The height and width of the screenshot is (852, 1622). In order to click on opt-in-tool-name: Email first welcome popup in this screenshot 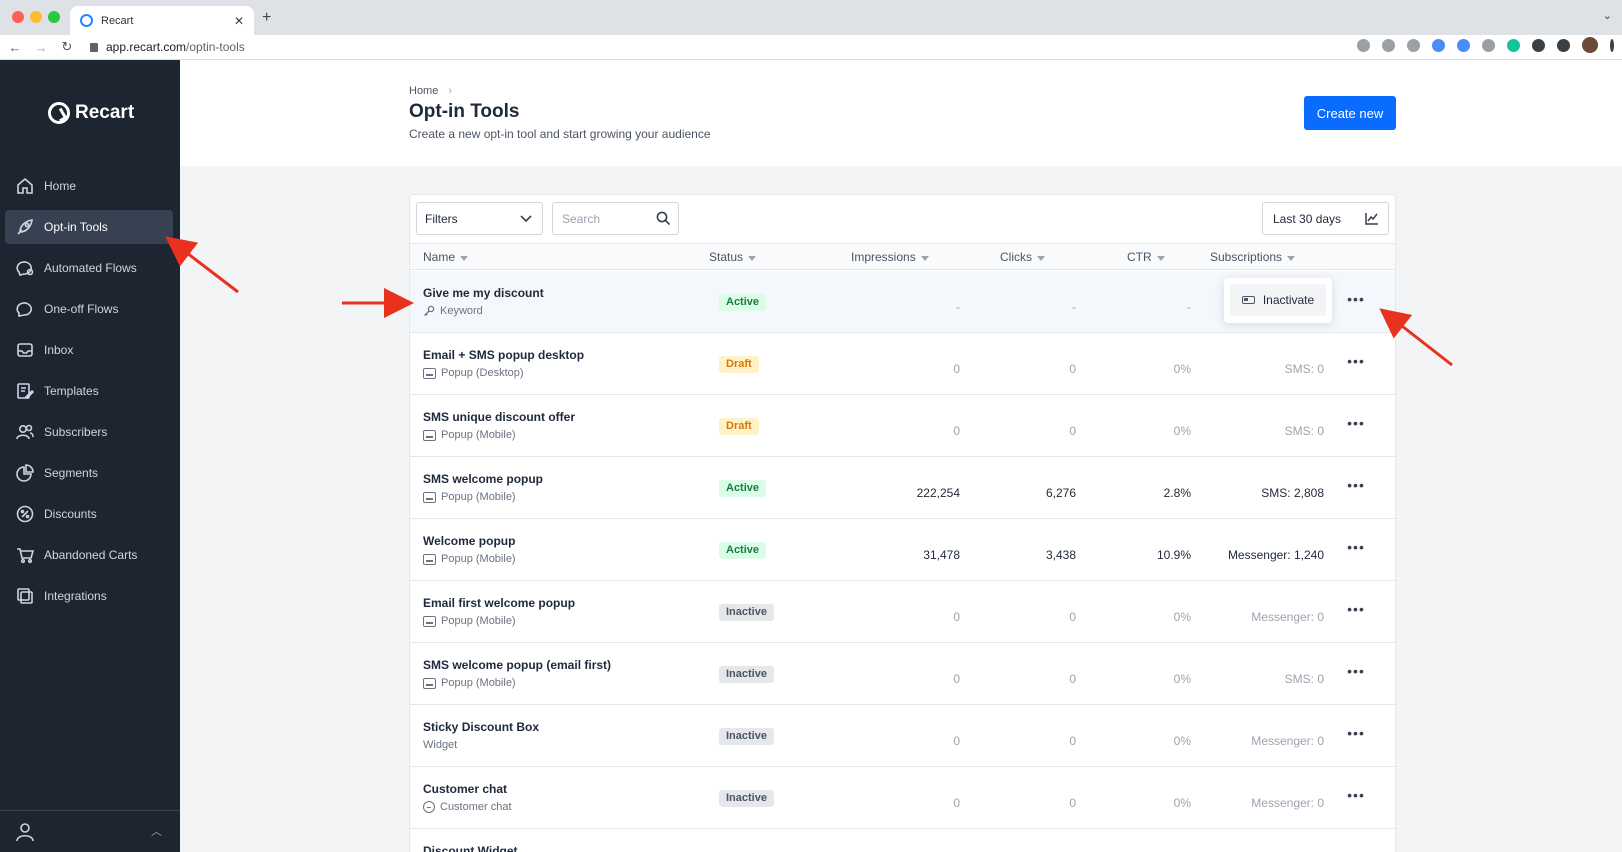, I will do `click(499, 603)`.